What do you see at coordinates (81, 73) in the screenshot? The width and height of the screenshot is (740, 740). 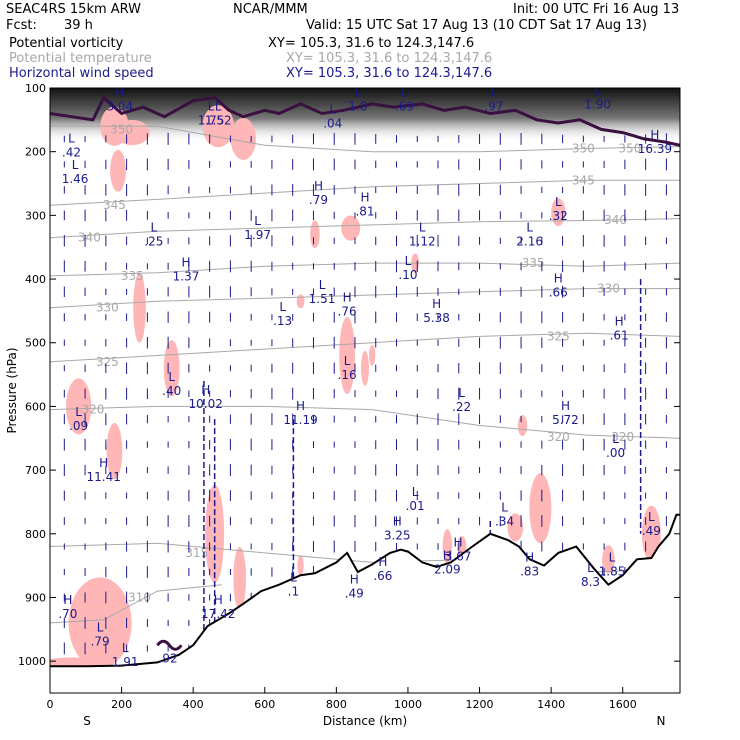 I see `field-name-wind: Horizontal wind speed` at bounding box center [81, 73].